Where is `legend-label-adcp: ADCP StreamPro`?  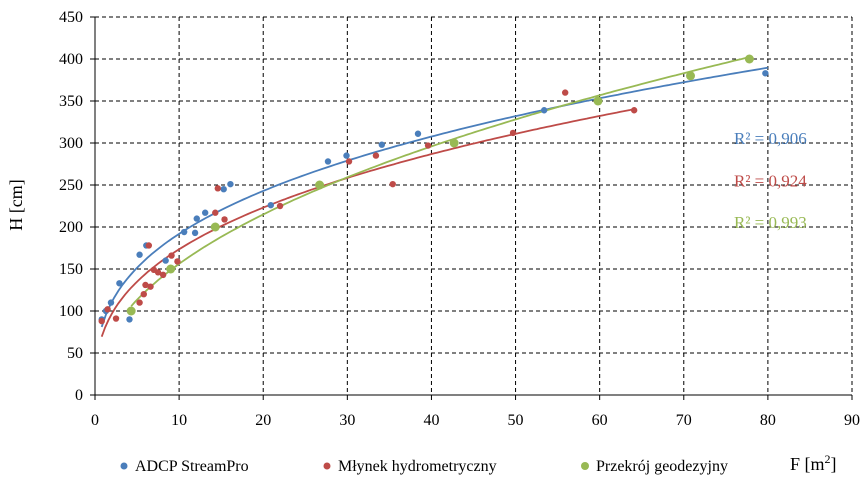 legend-label-adcp: ADCP StreamPro is located at coordinates (192, 466).